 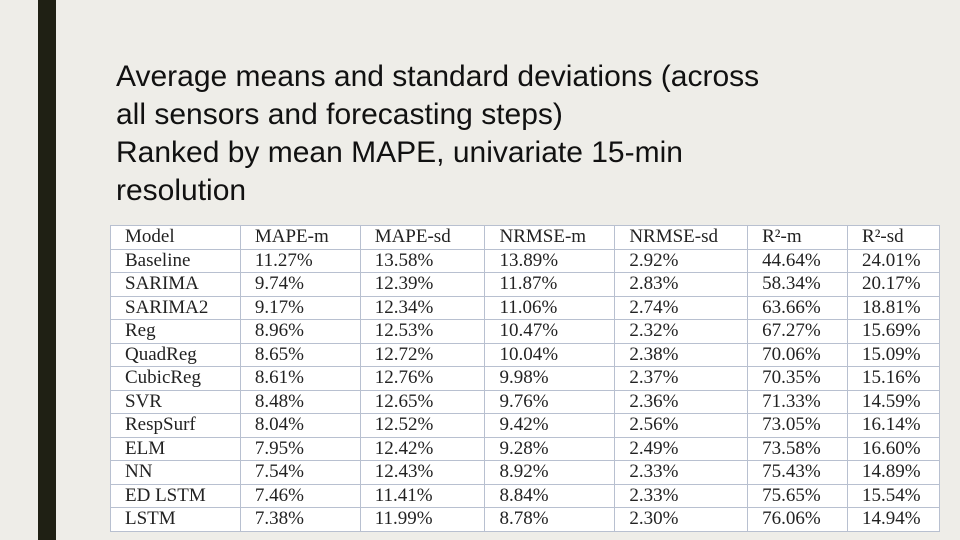 I want to click on value-cell: 70.06%, so click(x=798, y=354).